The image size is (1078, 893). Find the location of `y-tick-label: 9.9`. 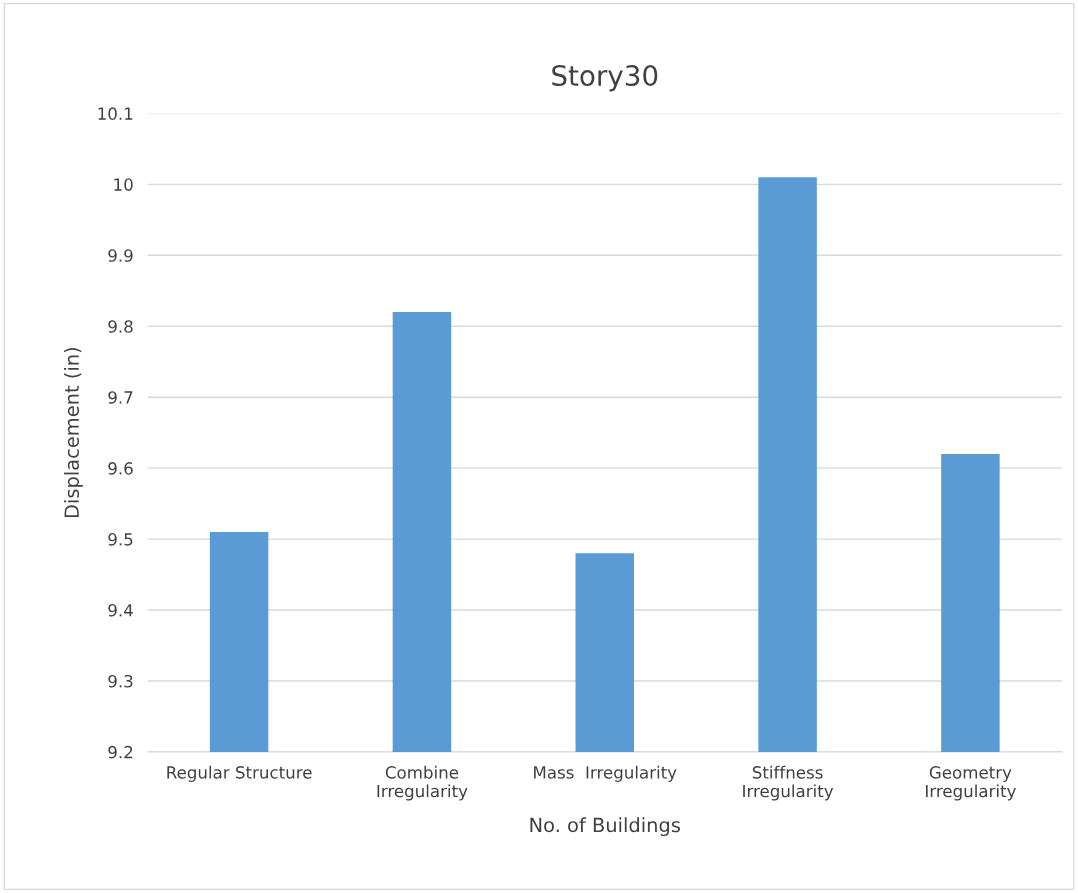

y-tick-label: 9.9 is located at coordinates (120, 255).